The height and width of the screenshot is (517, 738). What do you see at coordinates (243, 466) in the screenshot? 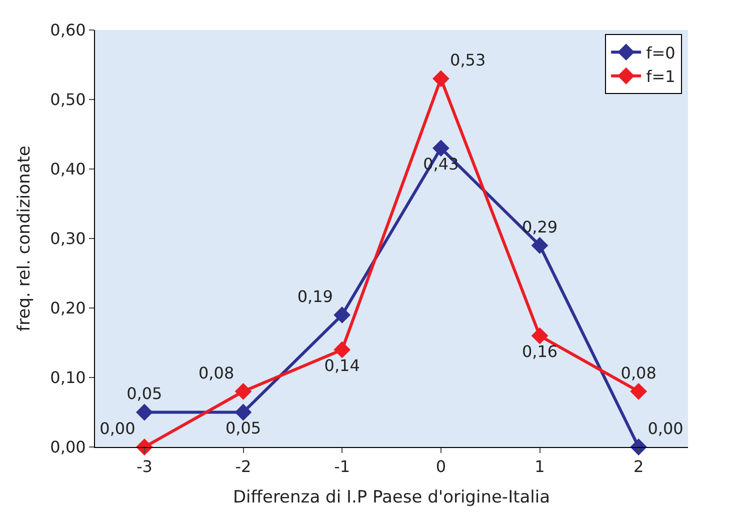
I see `x-tick-label: -2` at bounding box center [243, 466].